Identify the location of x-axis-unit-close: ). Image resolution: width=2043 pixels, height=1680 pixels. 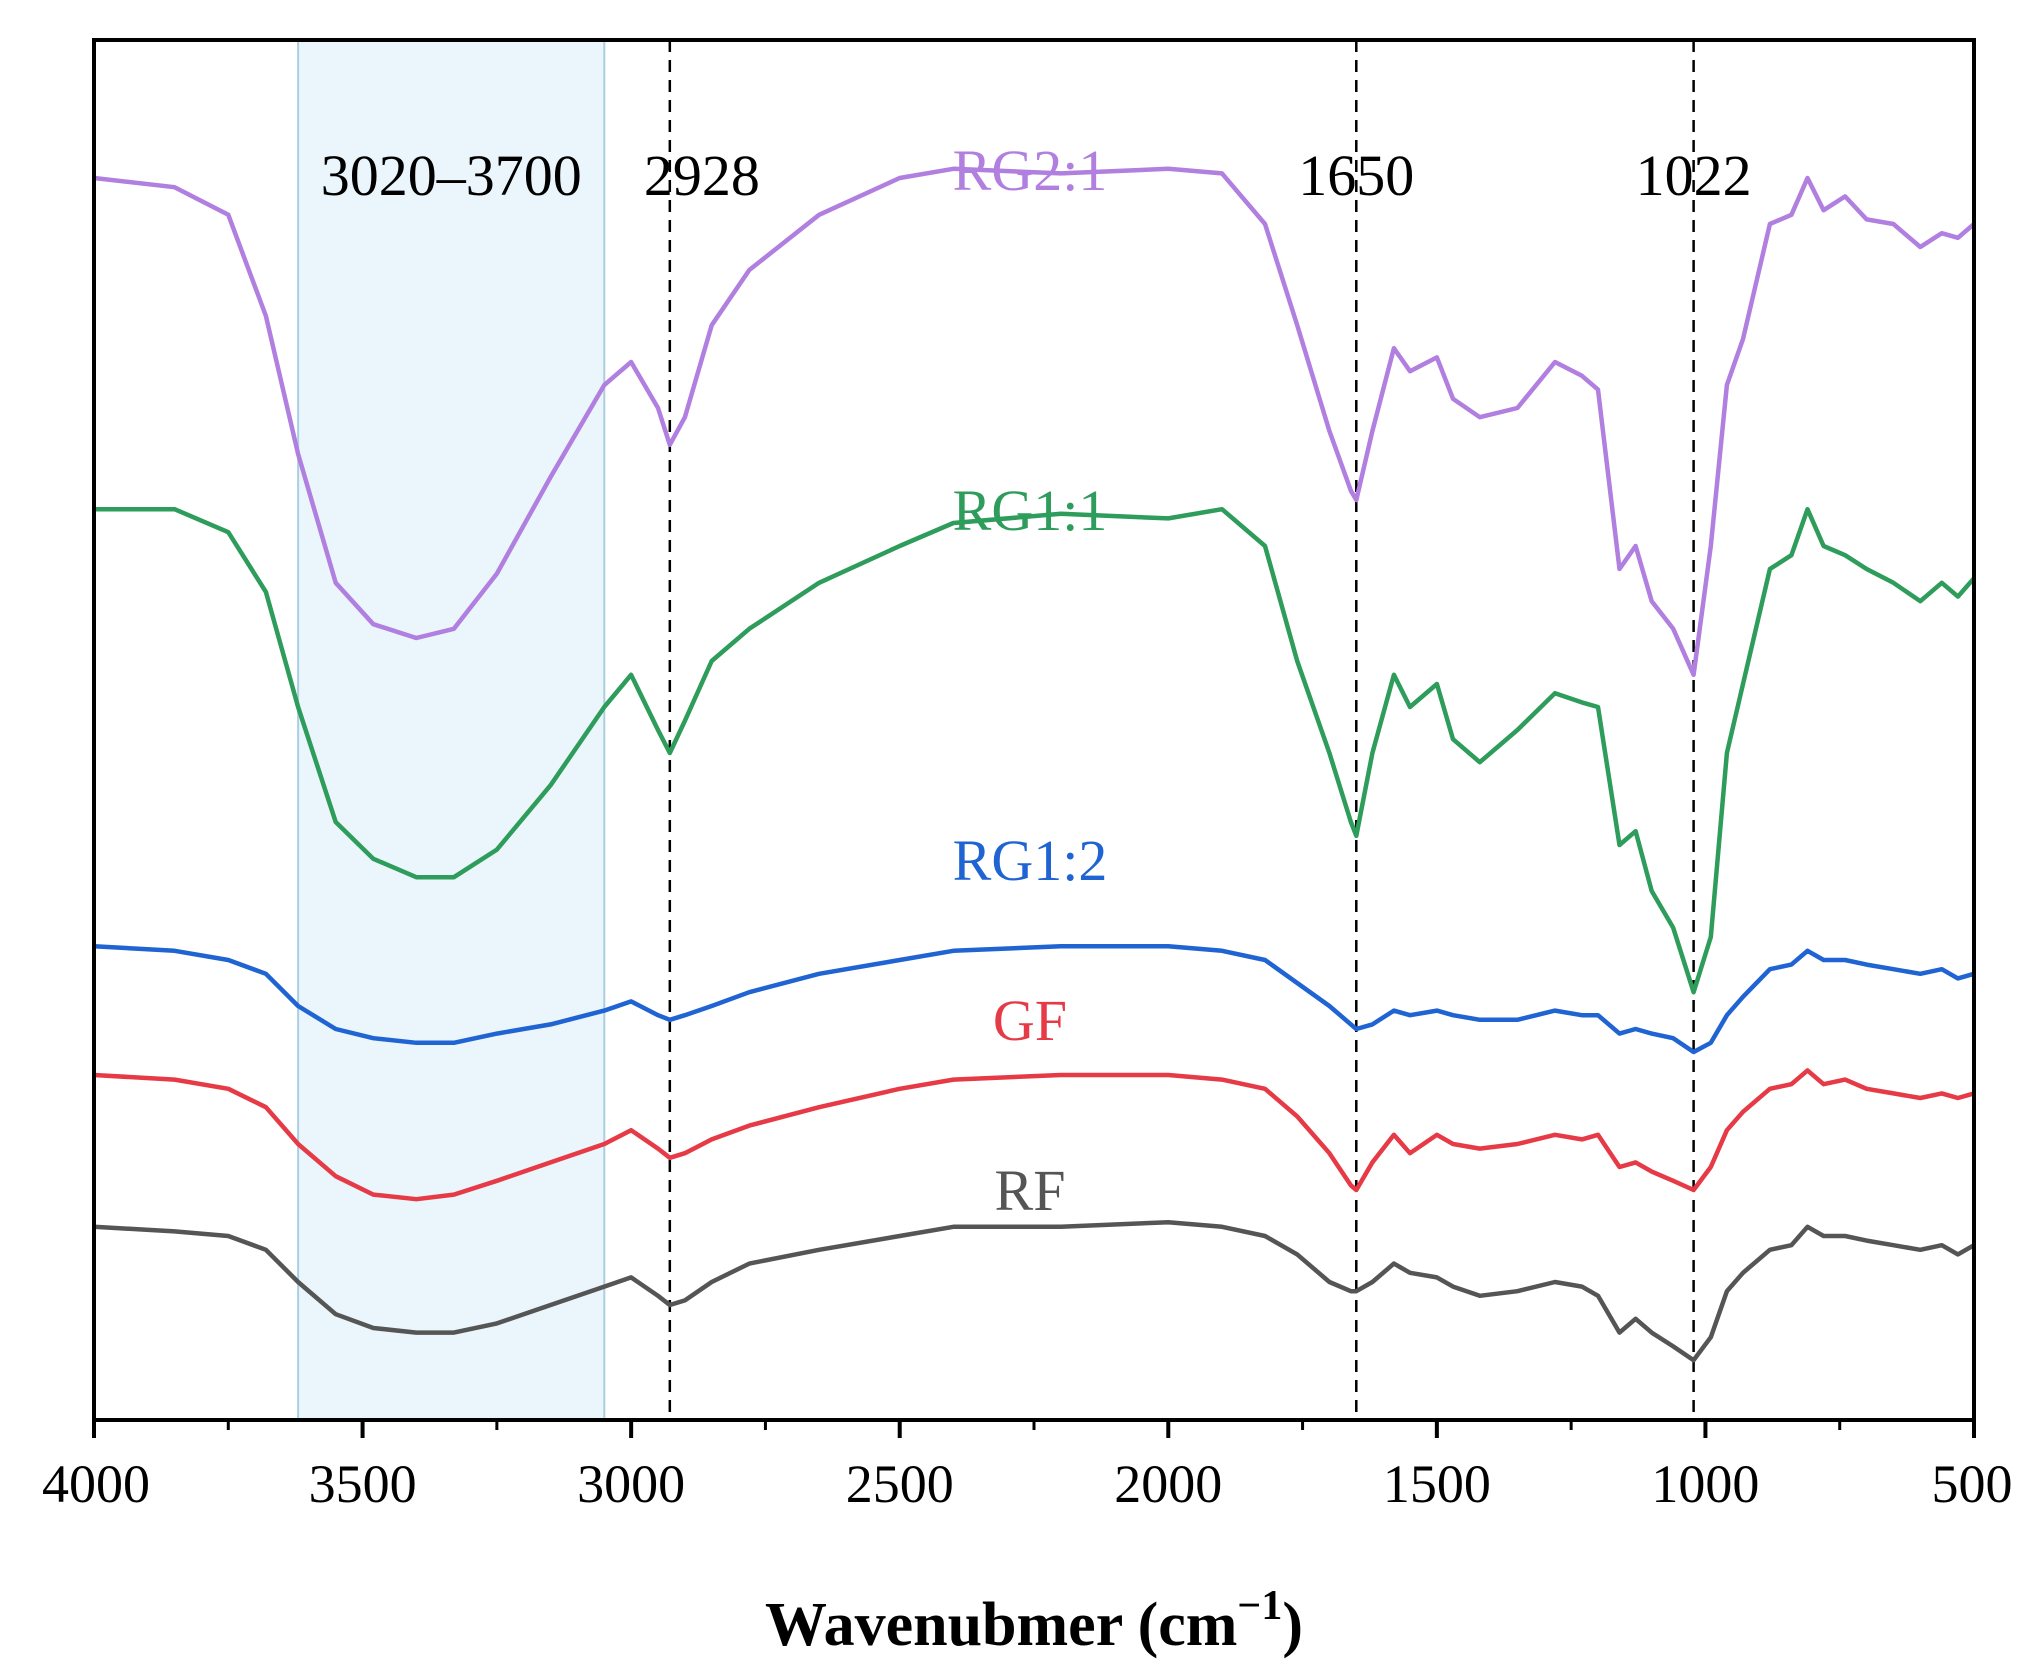
(1292, 1625).